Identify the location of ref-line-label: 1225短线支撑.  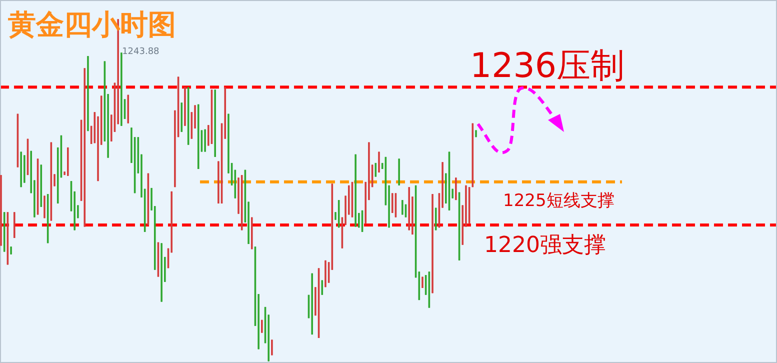
(558, 200).